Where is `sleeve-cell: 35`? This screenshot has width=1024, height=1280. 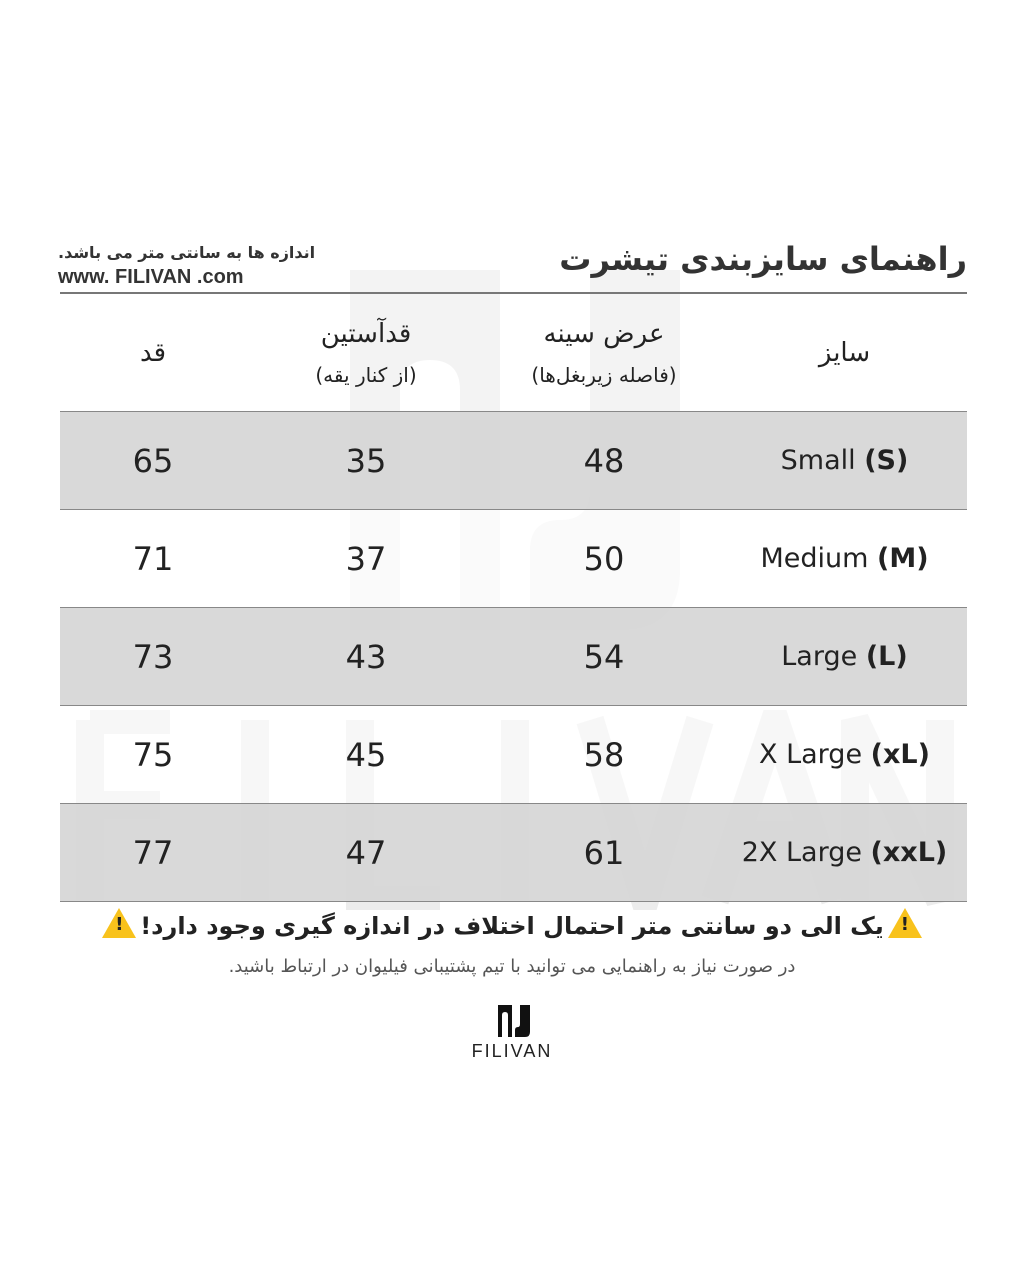
sleeve-cell: 35 is located at coordinates (366, 460).